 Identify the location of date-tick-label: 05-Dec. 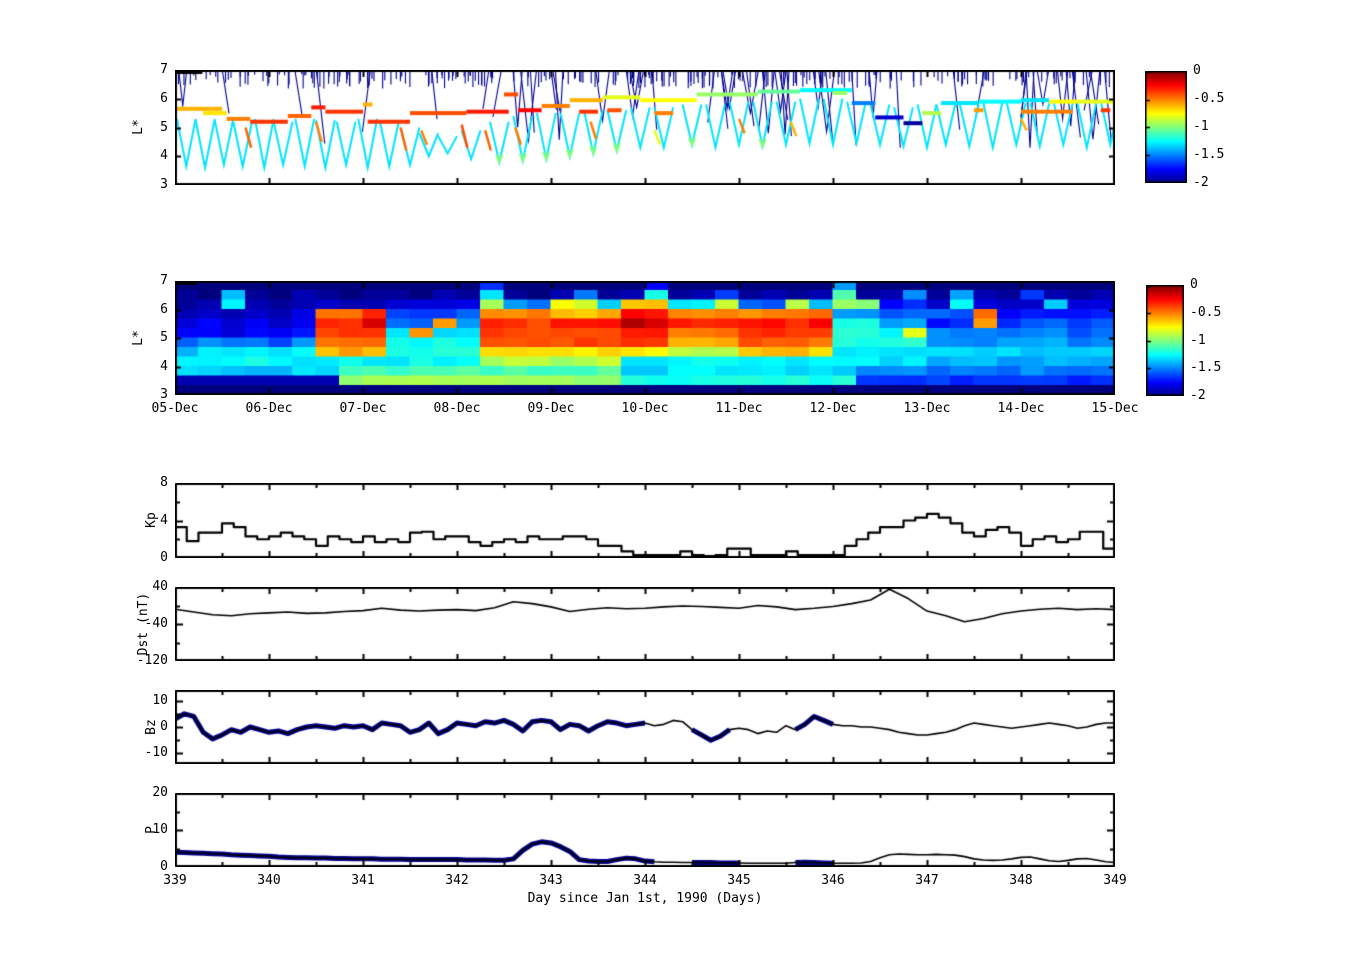
(175, 408).